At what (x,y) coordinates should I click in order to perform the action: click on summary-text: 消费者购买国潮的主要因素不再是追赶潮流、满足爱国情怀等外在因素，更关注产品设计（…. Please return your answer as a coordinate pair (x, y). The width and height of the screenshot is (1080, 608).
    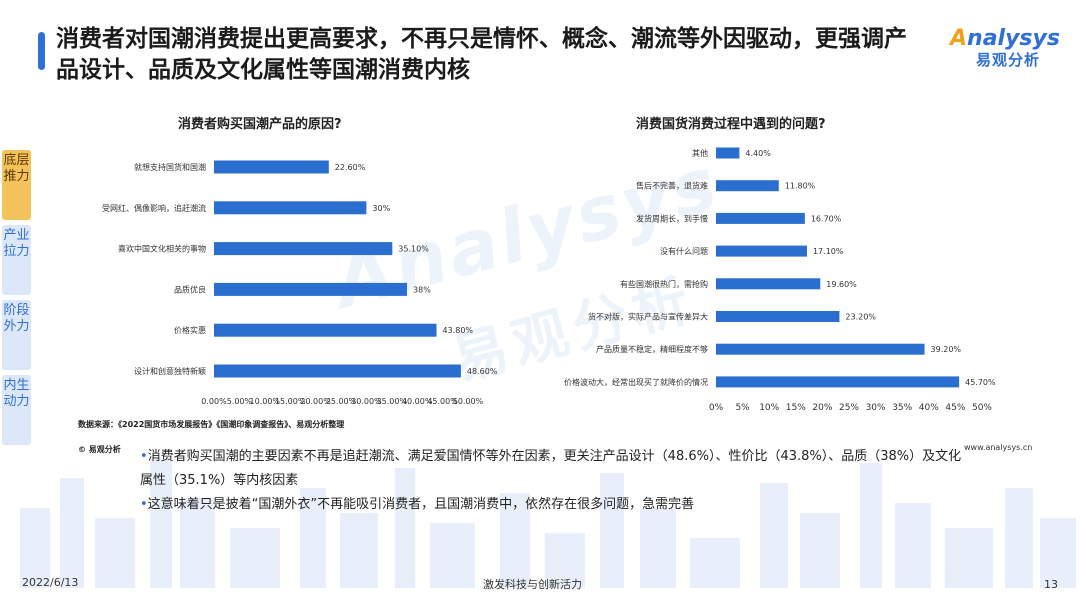
    Looking at the image, I should click on (551, 468).